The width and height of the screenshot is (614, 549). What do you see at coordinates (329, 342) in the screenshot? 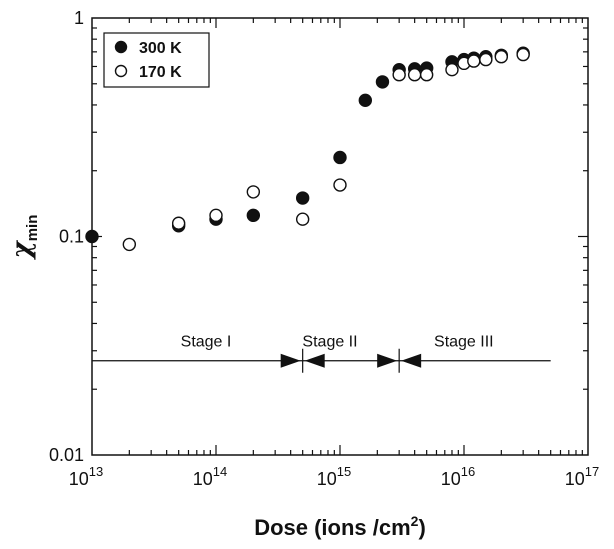
I see `stage-label: Stage II` at bounding box center [329, 342].